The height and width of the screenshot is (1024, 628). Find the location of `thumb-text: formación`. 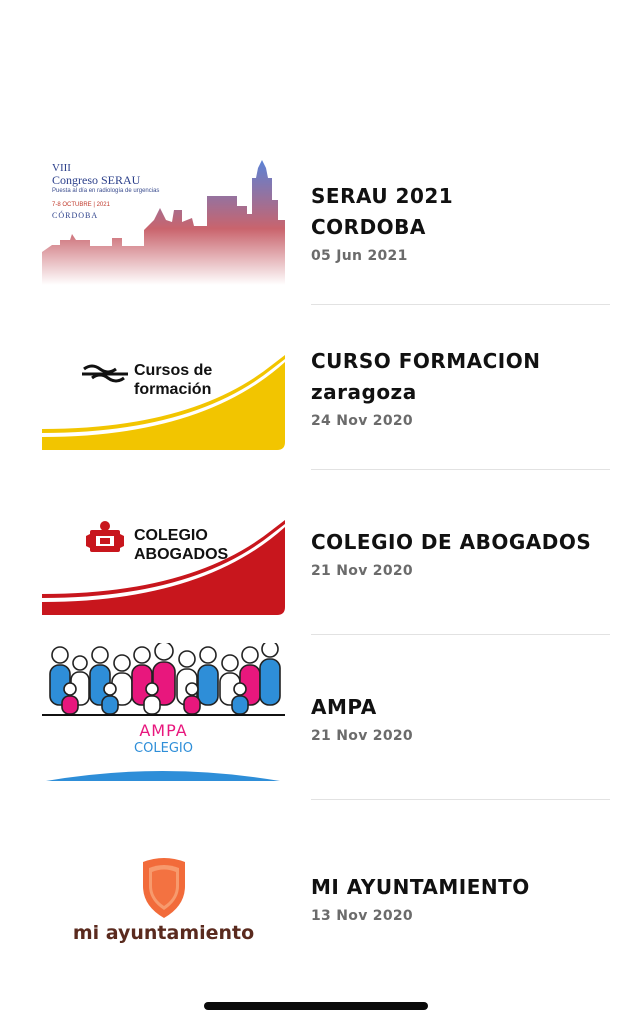

thumb-text: formación is located at coordinates (173, 389).